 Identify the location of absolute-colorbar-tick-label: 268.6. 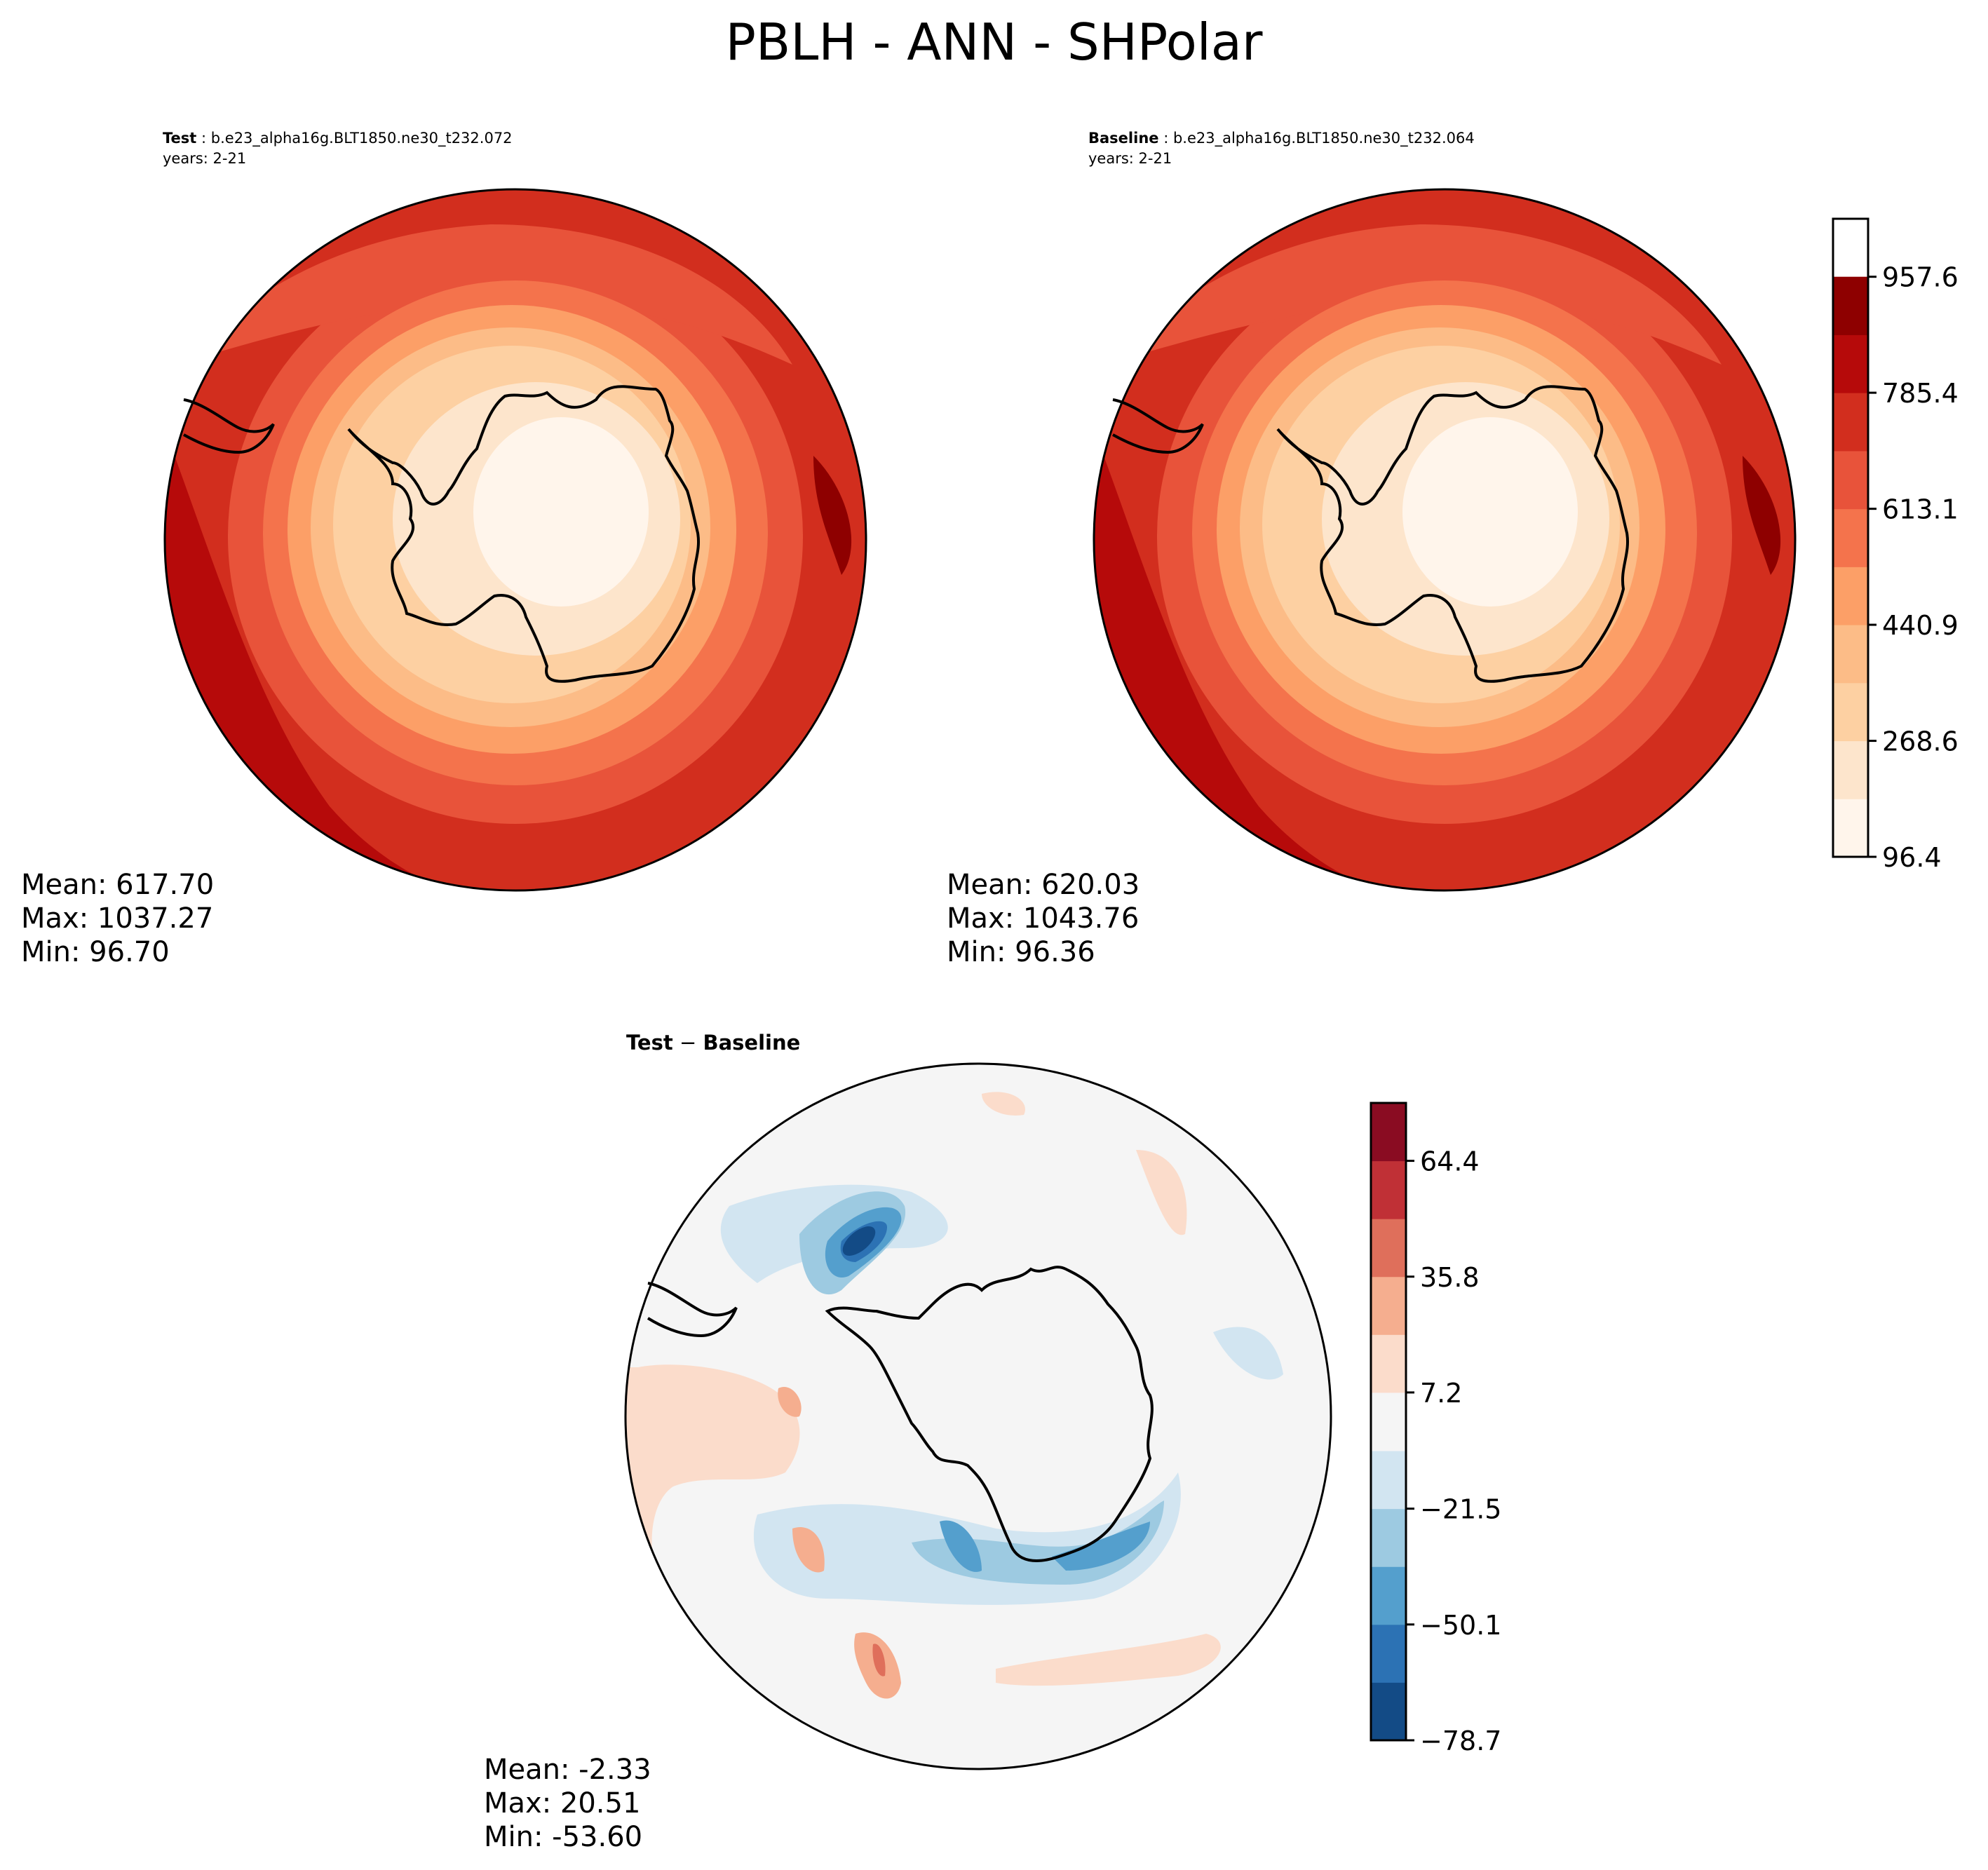
(1920, 741).